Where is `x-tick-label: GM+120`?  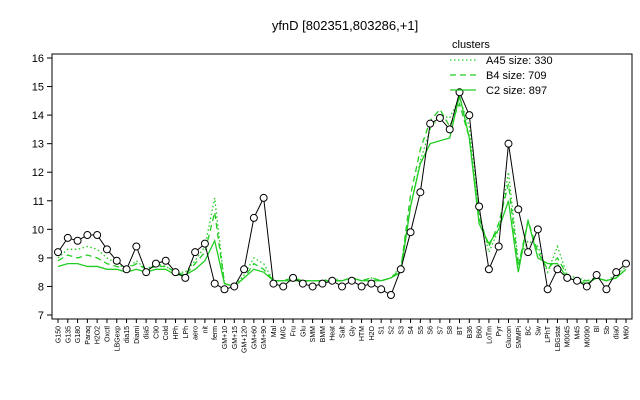 x-tick-label: GM+120 is located at coordinates (245, 339).